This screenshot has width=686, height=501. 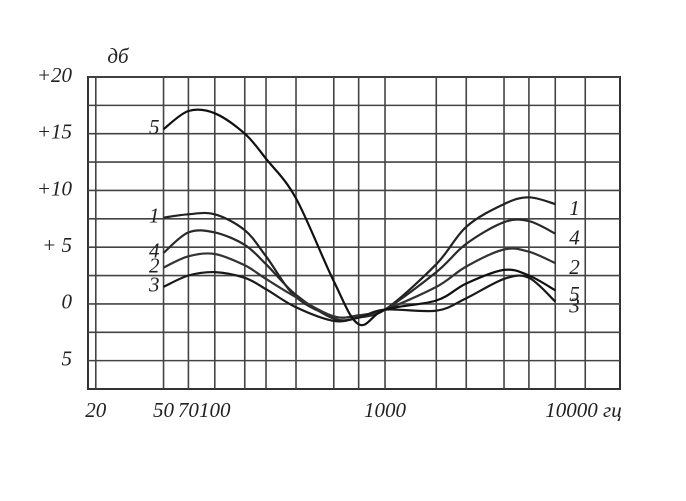 What do you see at coordinates (215, 410) in the screenshot?
I see `x-tick-label: 100` at bounding box center [215, 410].